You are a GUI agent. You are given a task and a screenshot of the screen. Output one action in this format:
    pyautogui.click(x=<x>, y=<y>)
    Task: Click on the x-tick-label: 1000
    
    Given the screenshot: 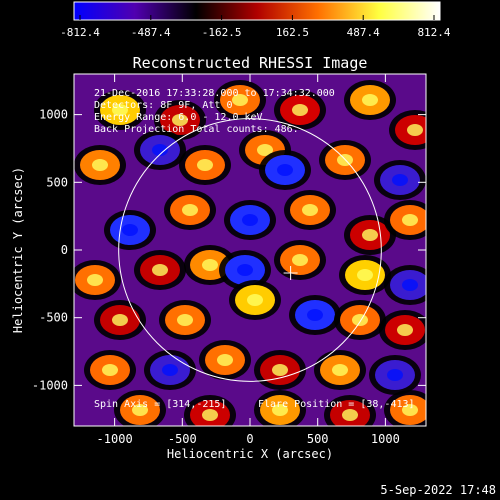 What is the action you would take?
    pyautogui.click(x=385, y=439)
    